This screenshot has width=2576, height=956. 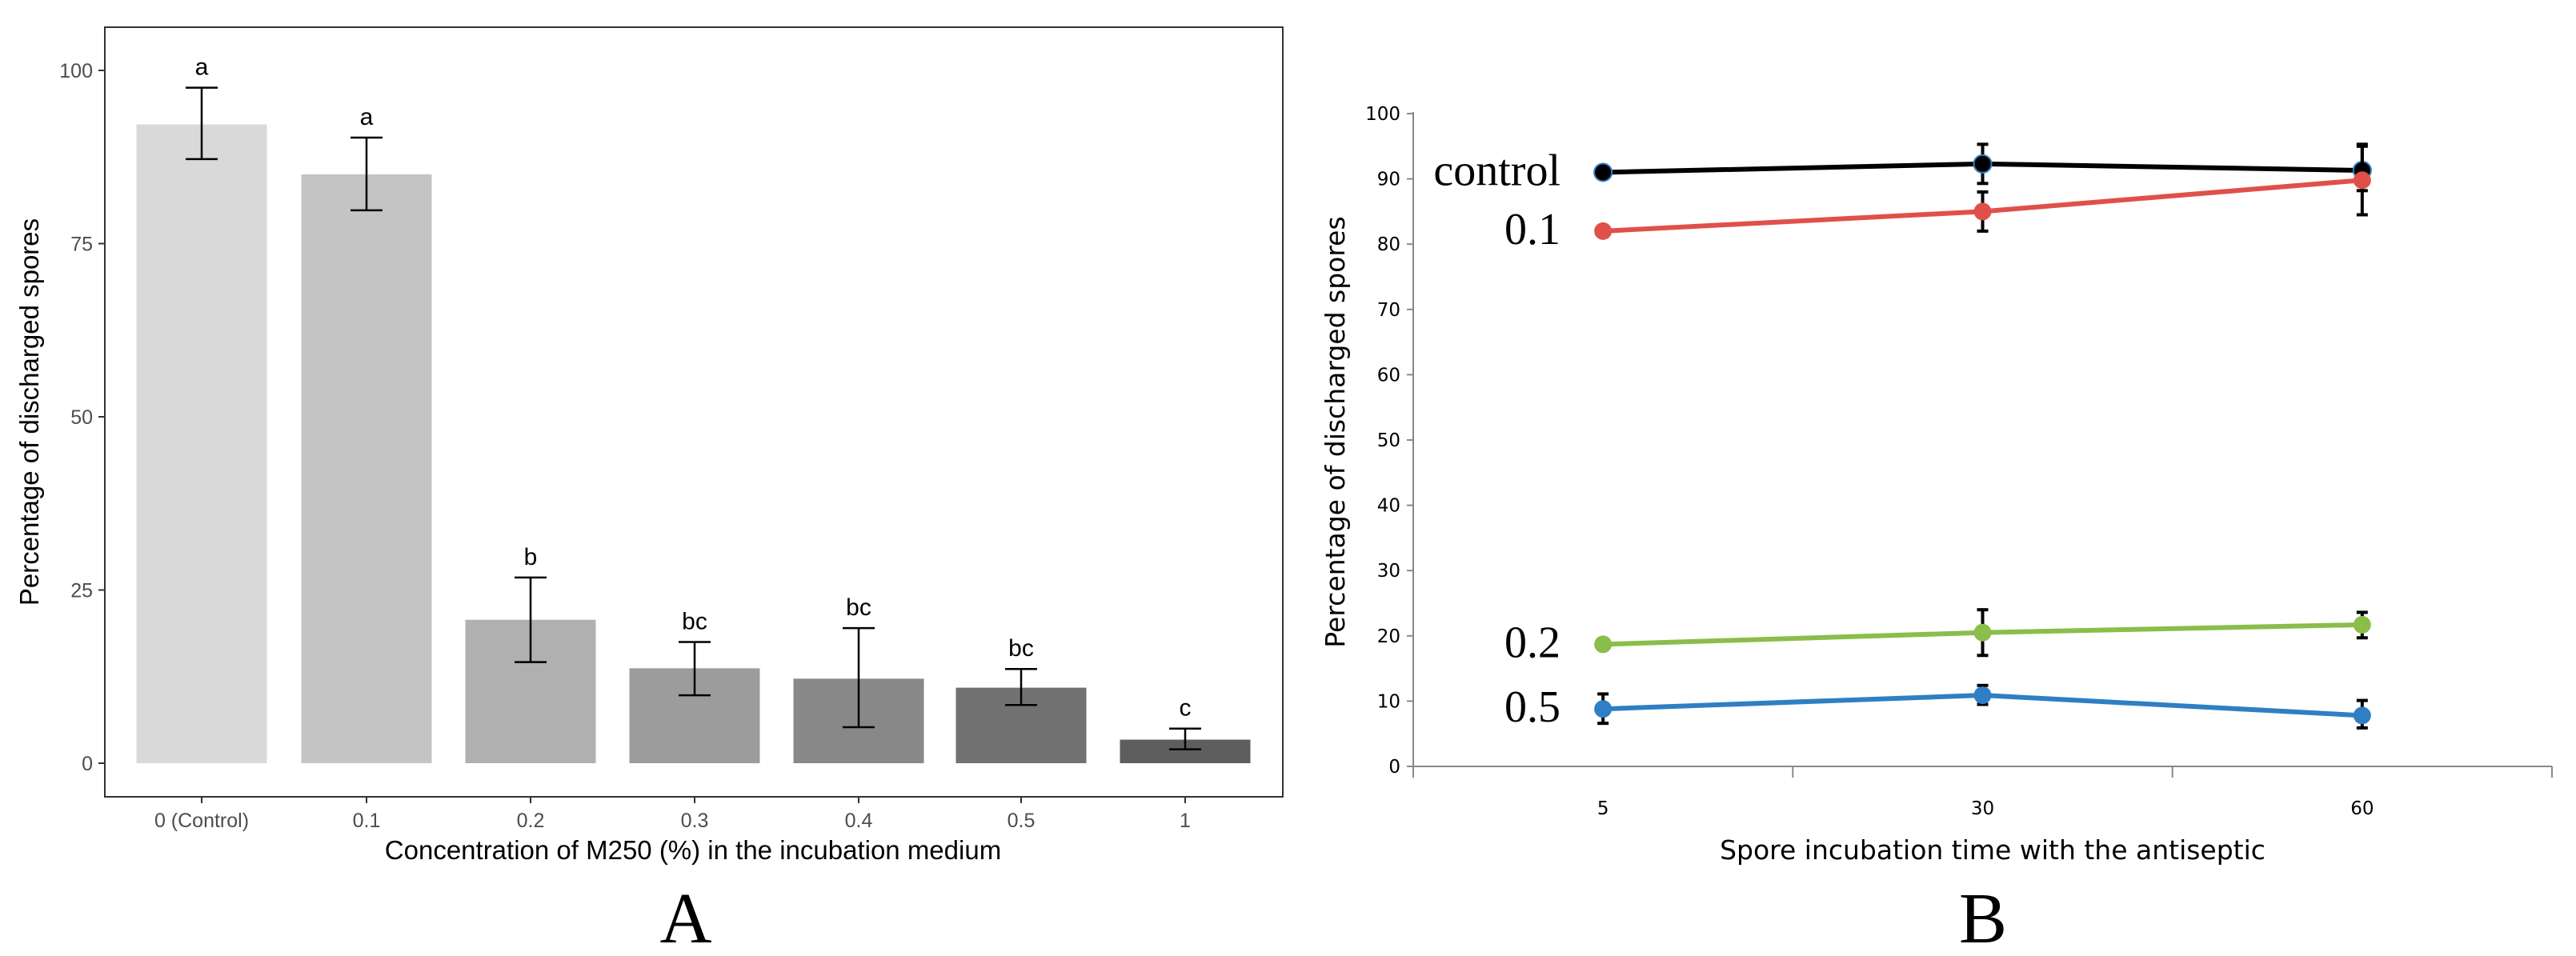 What do you see at coordinates (1388, 375) in the screenshot?
I see `y-tick-label-b: 60` at bounding box center [1388, 375].